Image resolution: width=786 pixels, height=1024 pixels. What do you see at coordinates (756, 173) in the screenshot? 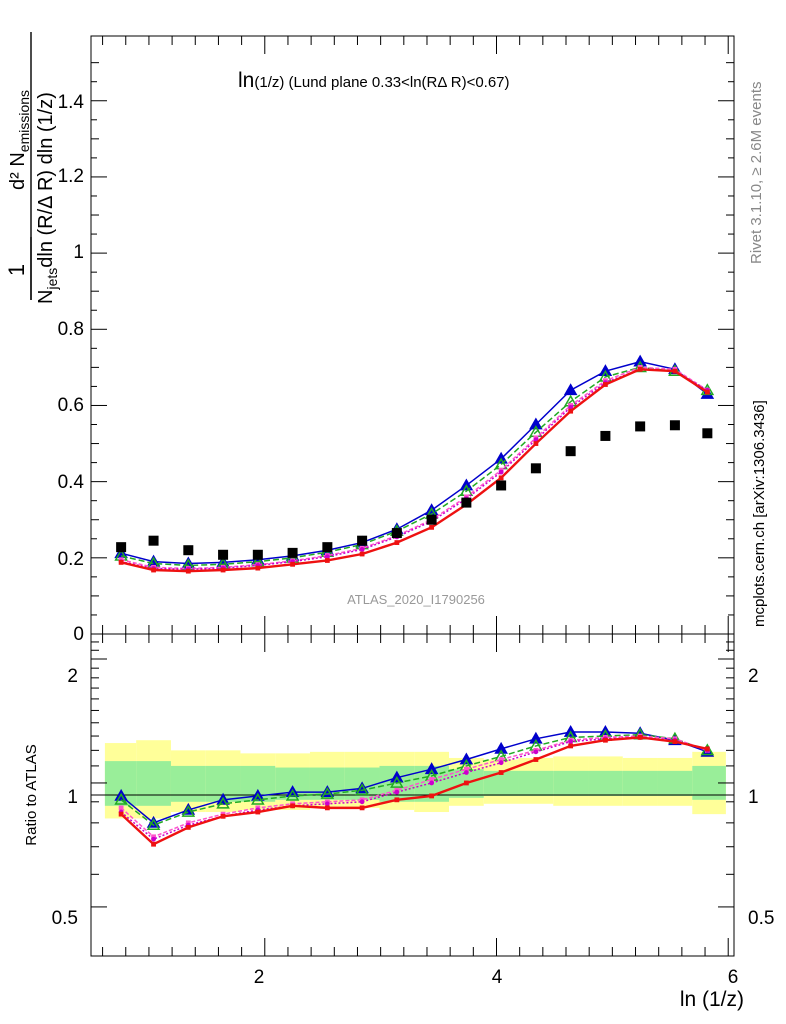
I see `rivet-label: Rivet 3.1.10, ≥ 2.6M events` at bounding box center [756, 173].